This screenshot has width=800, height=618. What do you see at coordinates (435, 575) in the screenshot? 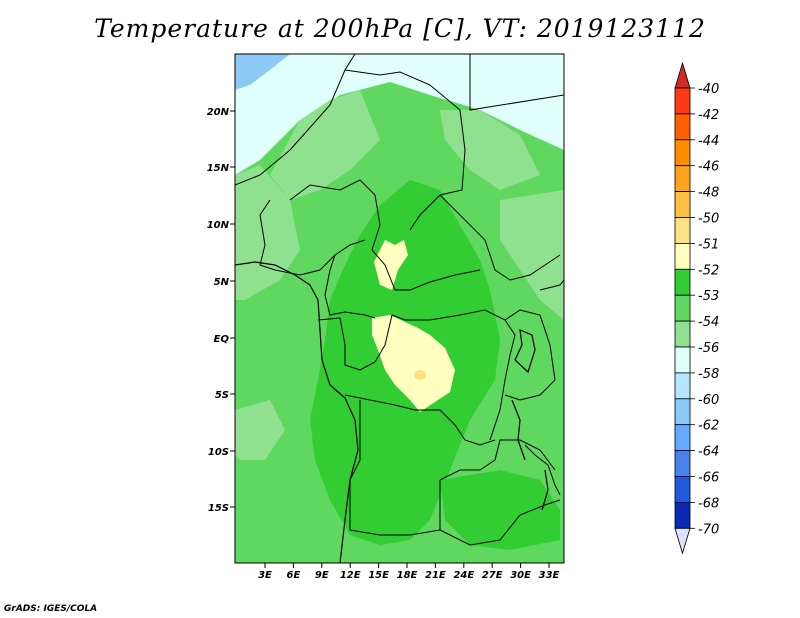
I see `lon-label: 21E` at bounding box center [435, 575].